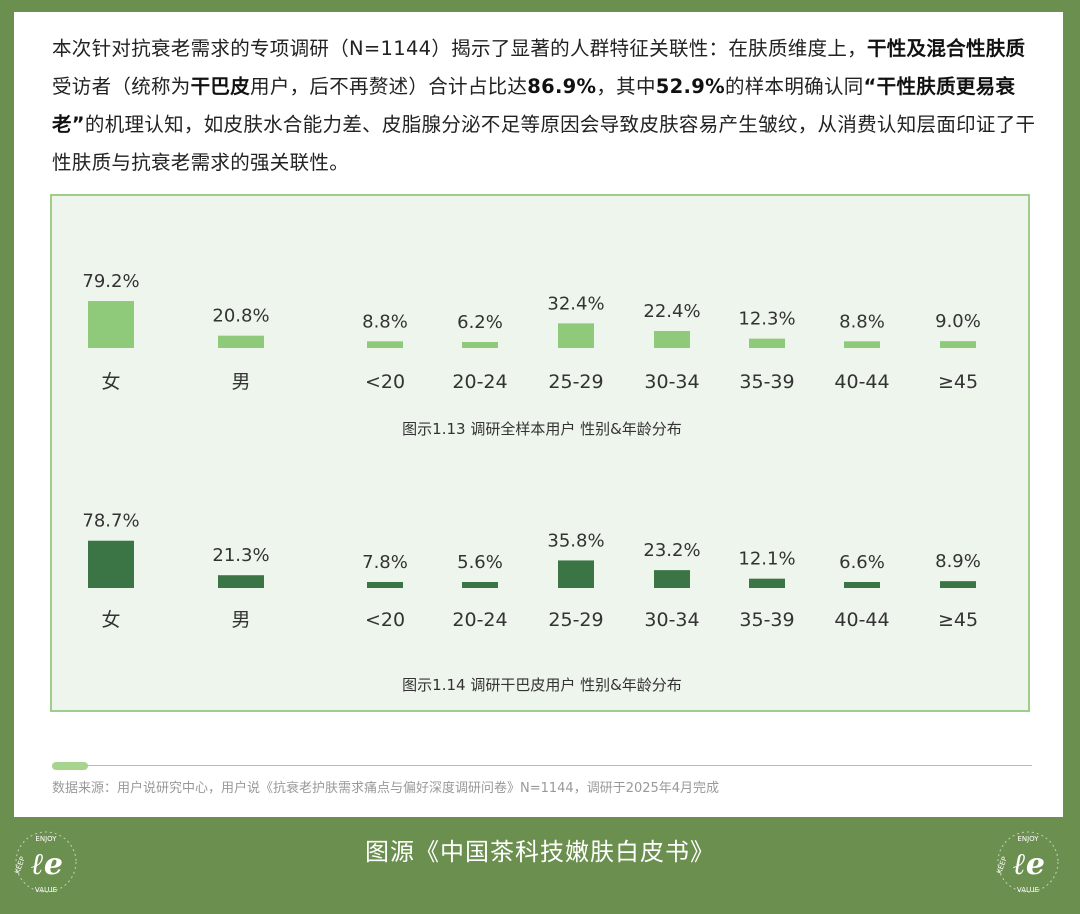 This screenshot has height=914, width=1080. Describe the element at coordinates (385, 382) in the screenshot. I see `category-label-1-3: <20` at that location.